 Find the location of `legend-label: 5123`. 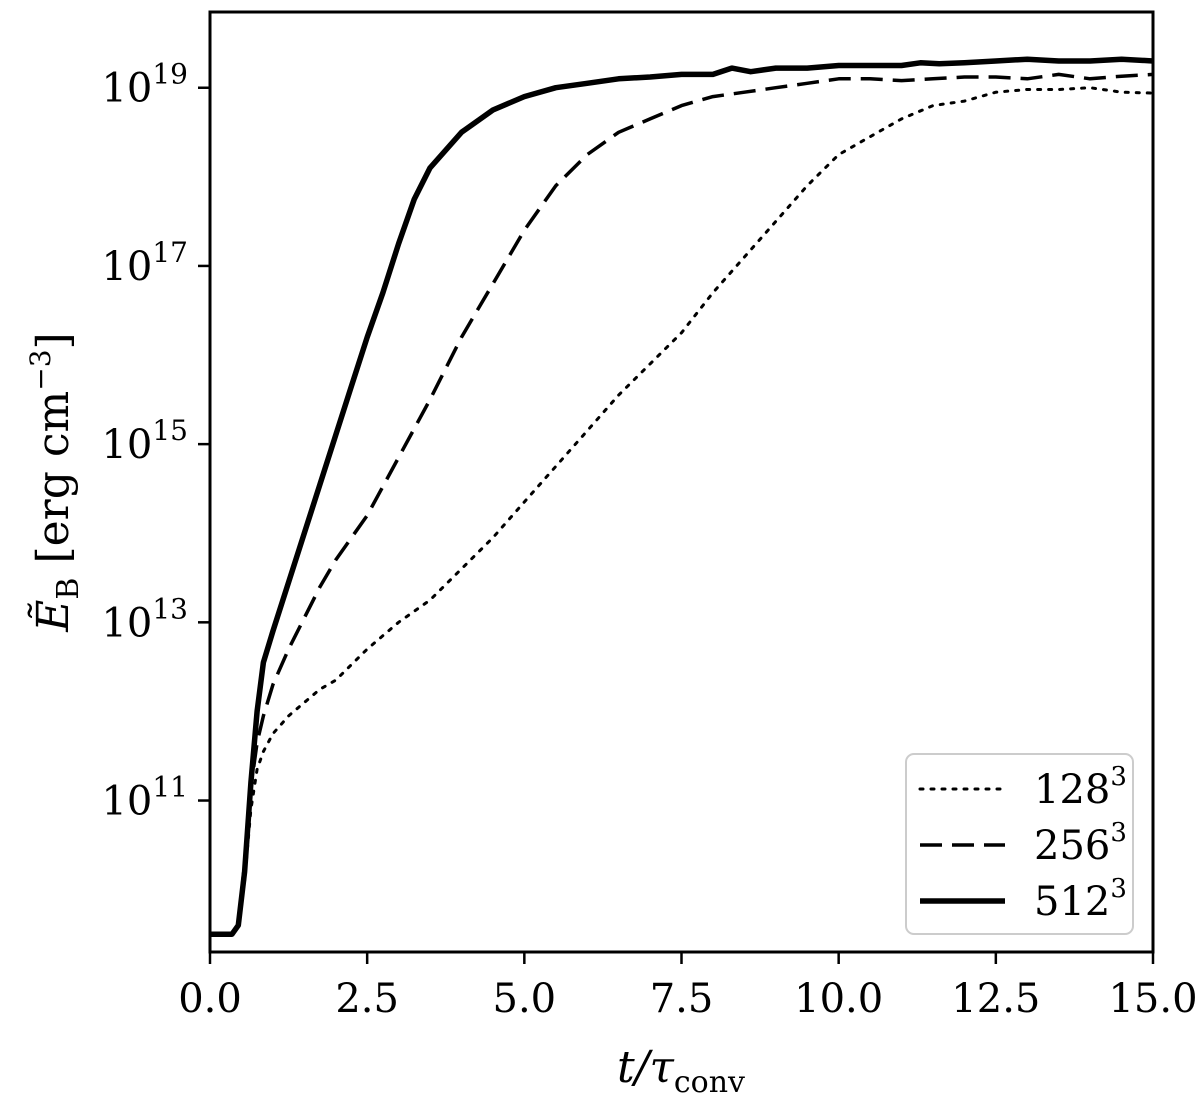

legend-label: 5123 is located at coordinates (1080, 899).